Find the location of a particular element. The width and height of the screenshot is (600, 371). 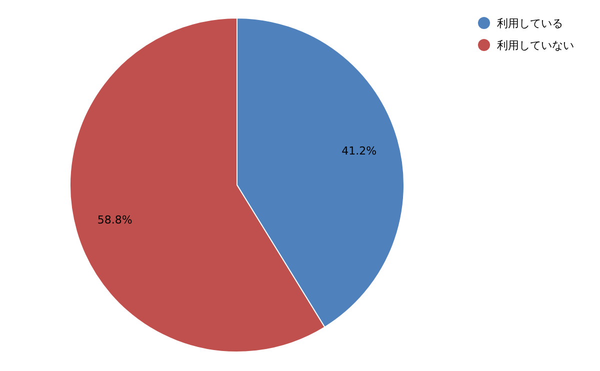

data-label: 58.8% is located at coordinates (114, 220).